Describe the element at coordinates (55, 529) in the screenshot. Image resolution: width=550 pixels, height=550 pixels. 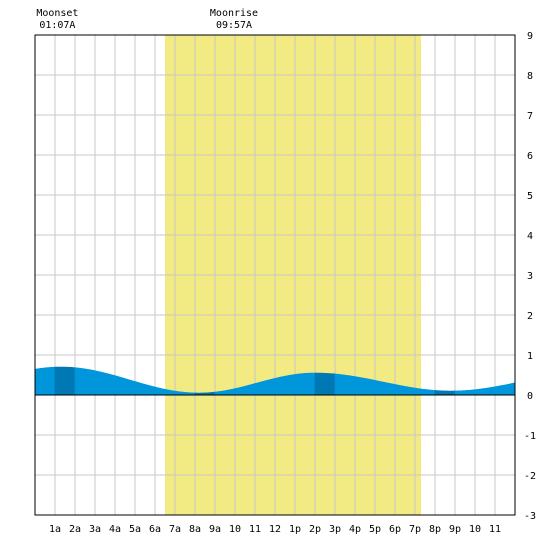
I see `x-tick-label: 1a` at that location.